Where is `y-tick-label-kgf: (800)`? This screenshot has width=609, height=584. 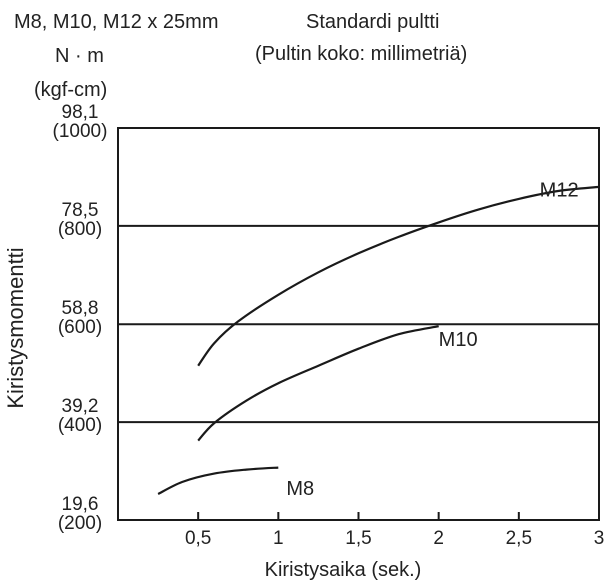
y-tick-label-kgf: (800) is located at coordinates (80, 229).